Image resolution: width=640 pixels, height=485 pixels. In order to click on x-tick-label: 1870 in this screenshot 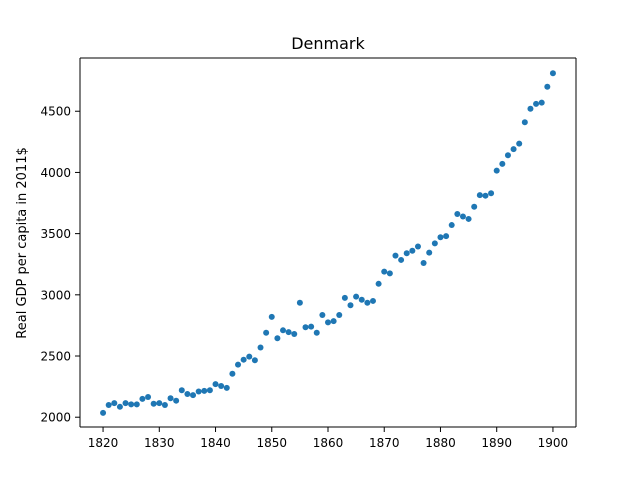, I will do `click(384, 443)`.